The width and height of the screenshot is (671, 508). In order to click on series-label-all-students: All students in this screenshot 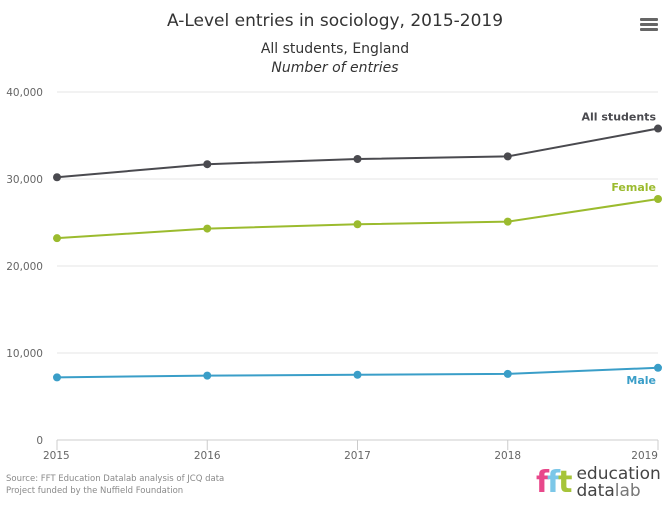, I will do `click(619, 117)`.